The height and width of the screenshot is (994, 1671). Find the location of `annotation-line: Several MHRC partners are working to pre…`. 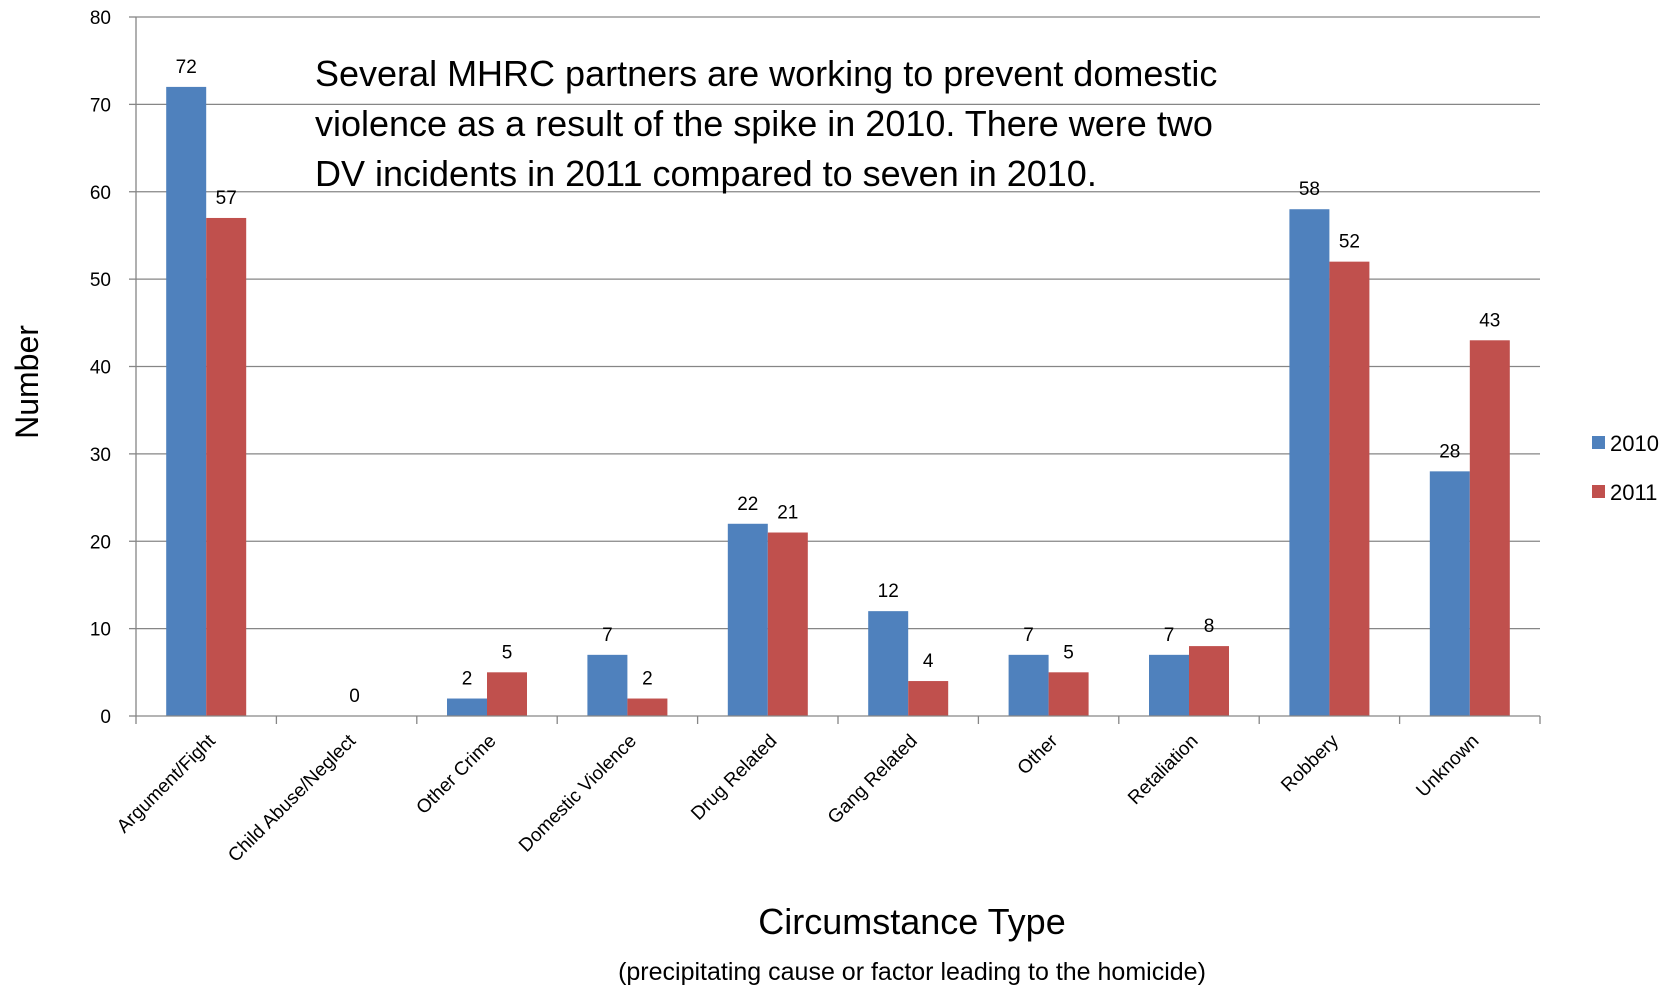

annotation-line: Several MHRC partners are working to pre… is located at coordinates (766, 73).